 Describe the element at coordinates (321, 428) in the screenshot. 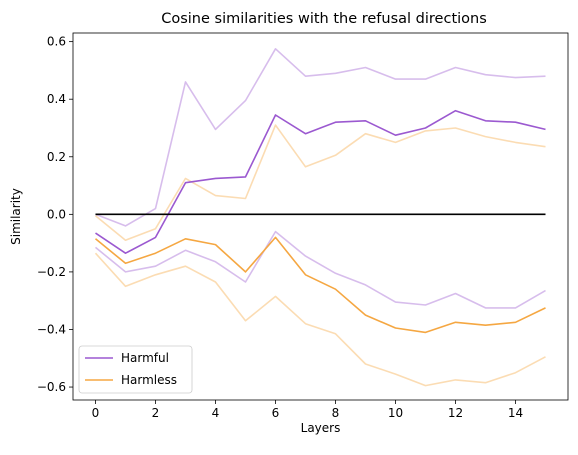

I see `x-axis-label: Layers` at that location.